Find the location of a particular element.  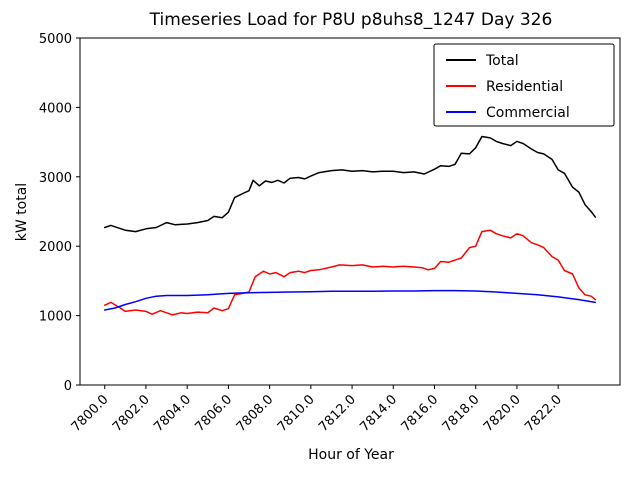

x-tick-label: 7820.0 is located at coordinates (502, 413).